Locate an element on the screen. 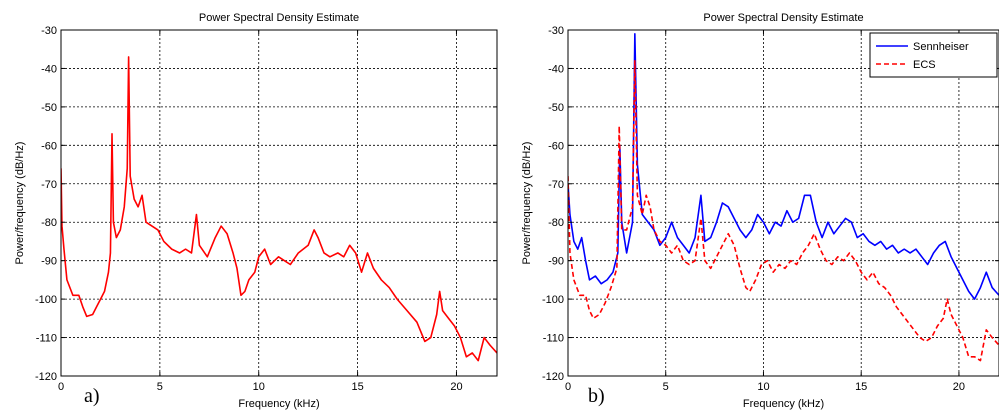 Image resolution: width=999 pixels, height=414 pixels. legend: Sennheiser ECS is located at coordinates (933, 55).